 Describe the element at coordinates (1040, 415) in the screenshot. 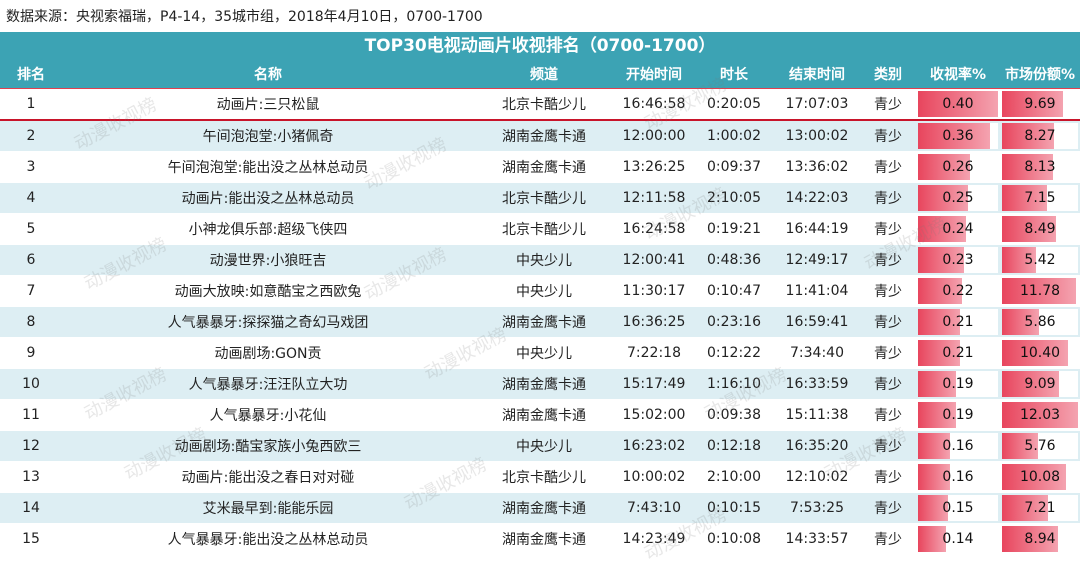

I see `bar-share: 12.03` at that location.